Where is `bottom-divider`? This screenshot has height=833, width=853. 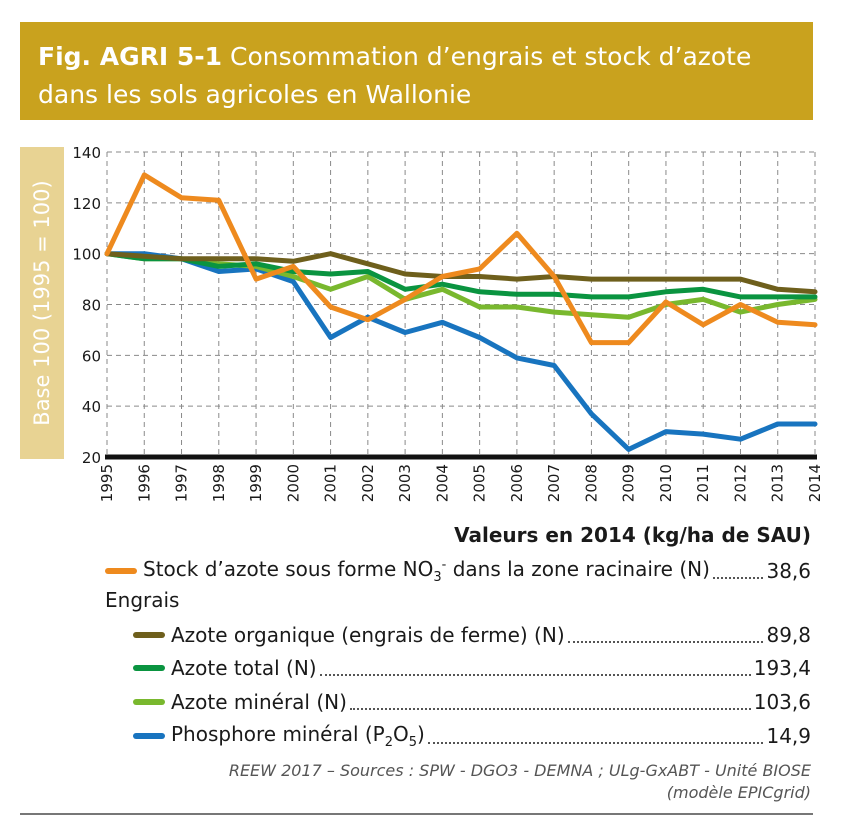 bottom-divider is located at coordinates (416, 814).